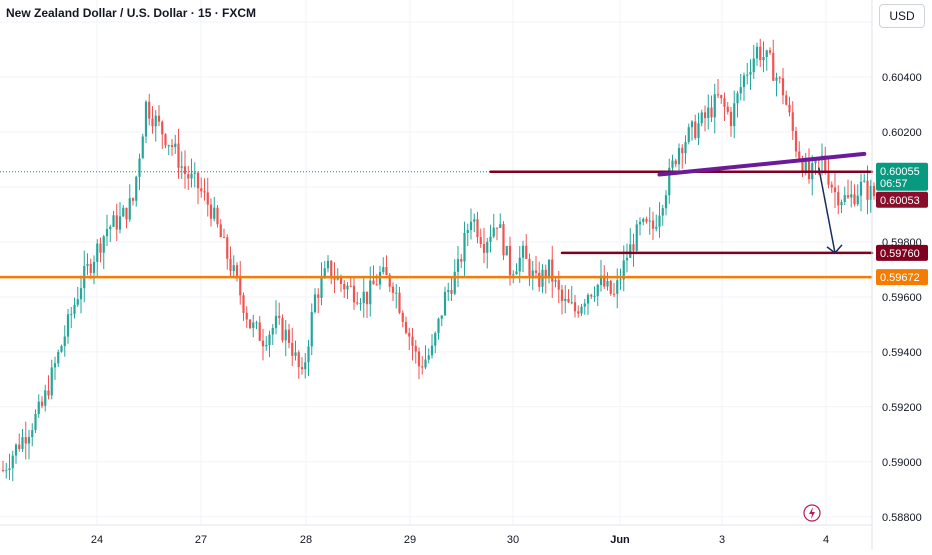 The width and height of the screenshot is (932, 555). Describe the element at coordinates (812, 513) in the screenshot. I see `lightning-icon` at that location.